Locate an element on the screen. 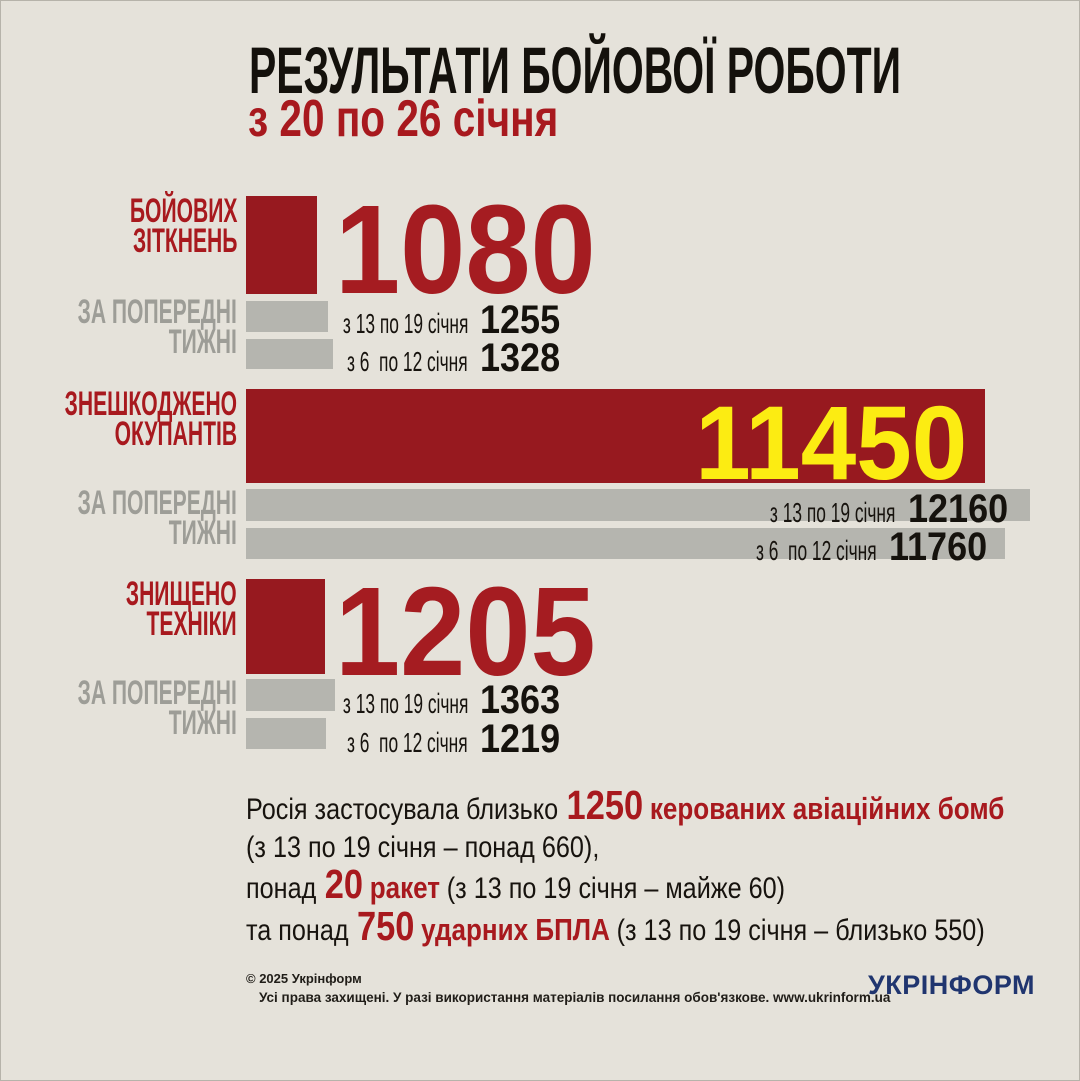  page-subtitle: з 20 по 26 січня is located at coordinates (403, 119).